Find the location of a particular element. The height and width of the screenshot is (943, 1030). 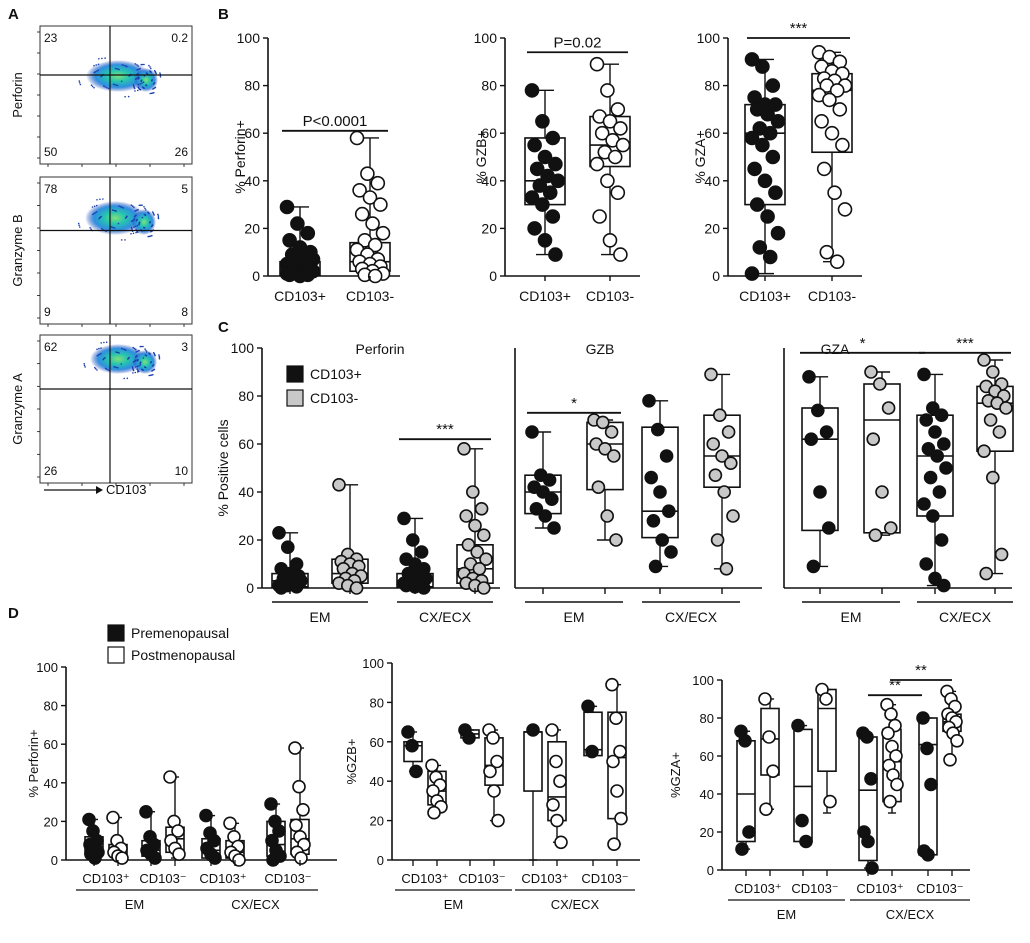

flow-q-upper-left: 78 is located at coordinates (51, 189).